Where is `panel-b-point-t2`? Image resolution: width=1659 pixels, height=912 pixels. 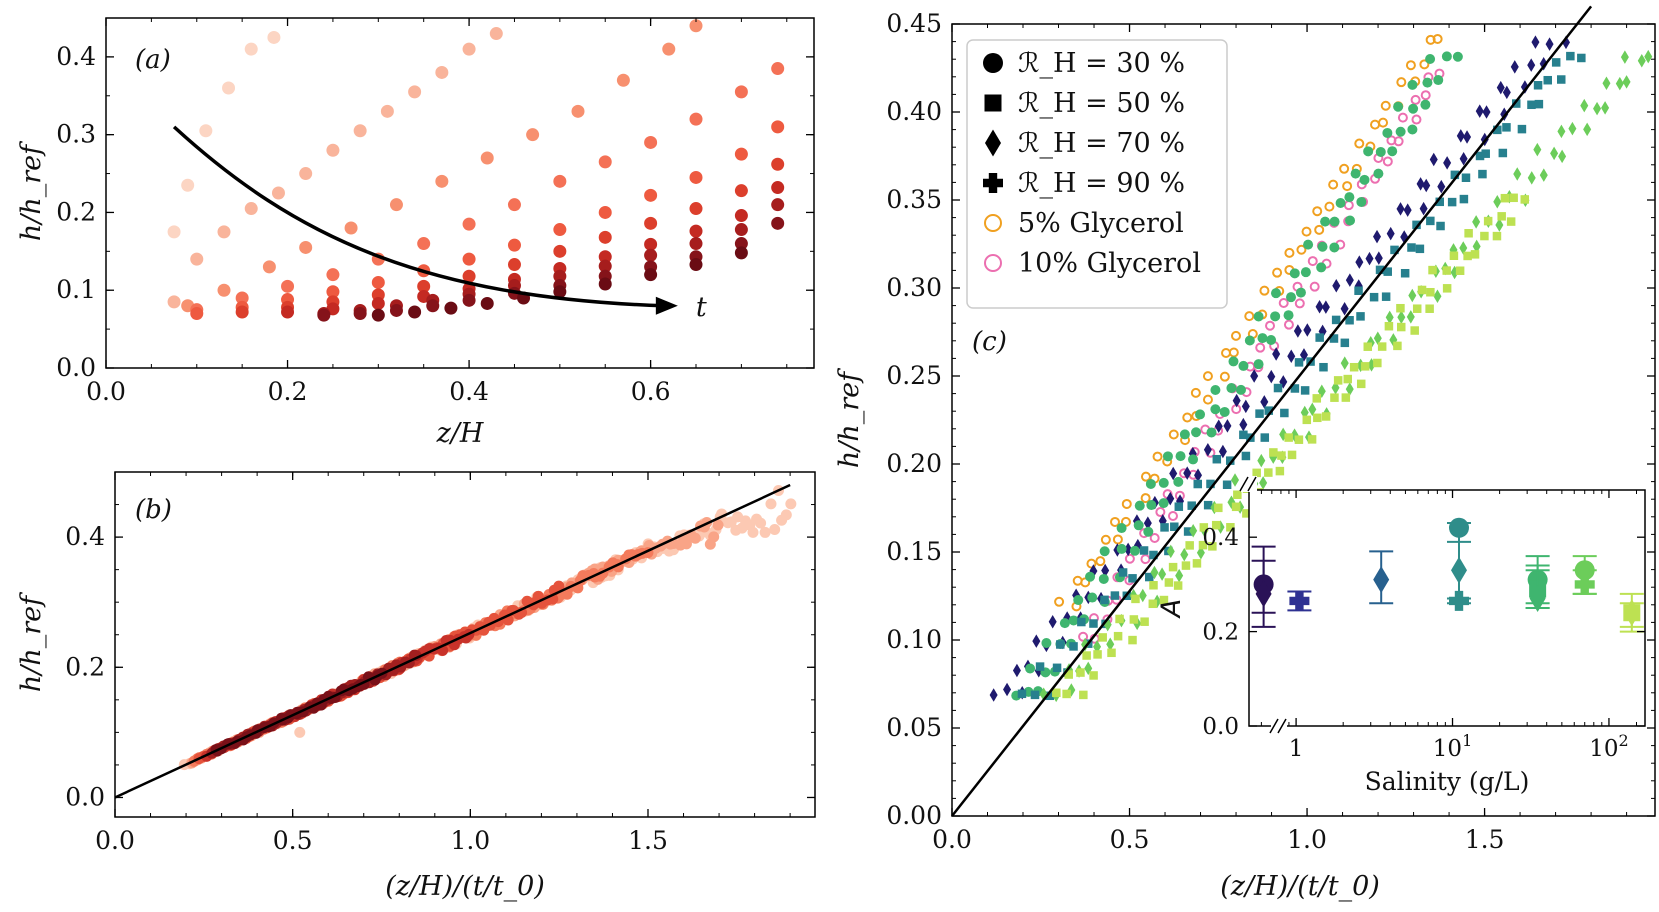 panel-b-point-t2 is located at coordinates (718, 525).